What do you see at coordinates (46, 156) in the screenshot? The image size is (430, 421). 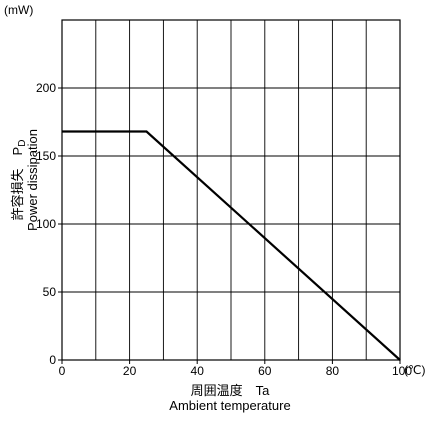 I see `y-tick-label: 150` at bounding box center [46, 156].